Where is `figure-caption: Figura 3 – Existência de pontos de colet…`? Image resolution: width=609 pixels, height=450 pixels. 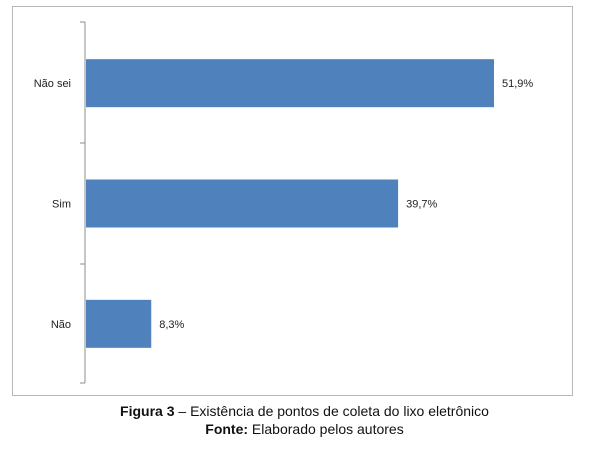
figure-caption: Figura 3 – Existência de pontos de colet… is located at coordinates (304, 420).